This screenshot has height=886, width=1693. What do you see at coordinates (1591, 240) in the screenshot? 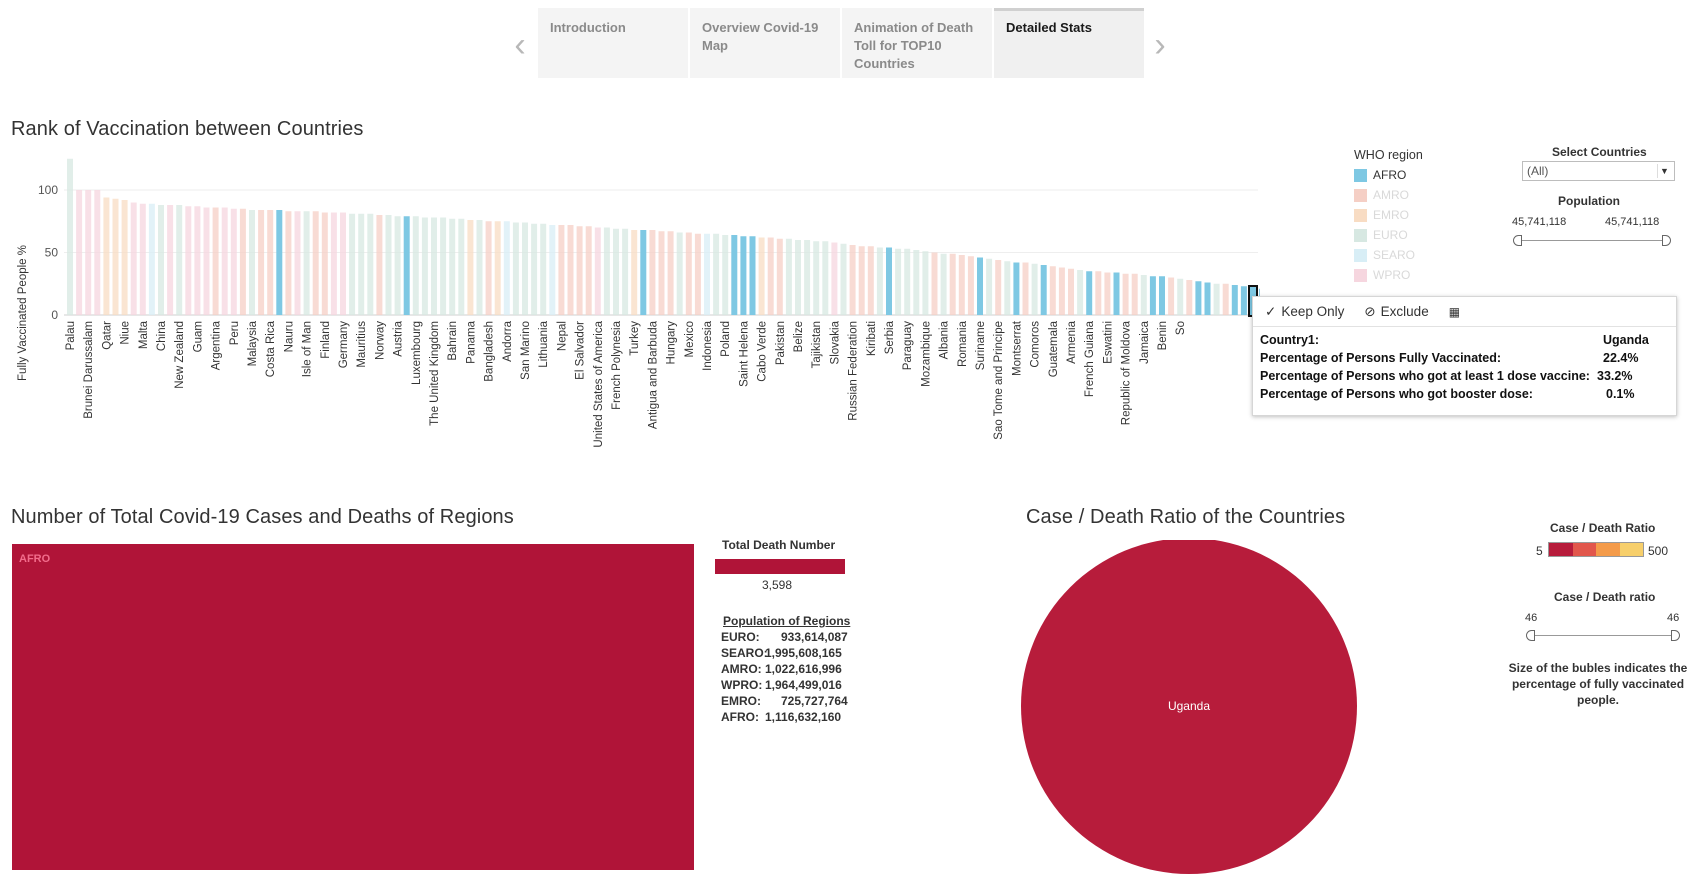
I see `population-slider-track` at bounding box center [1591, 240].